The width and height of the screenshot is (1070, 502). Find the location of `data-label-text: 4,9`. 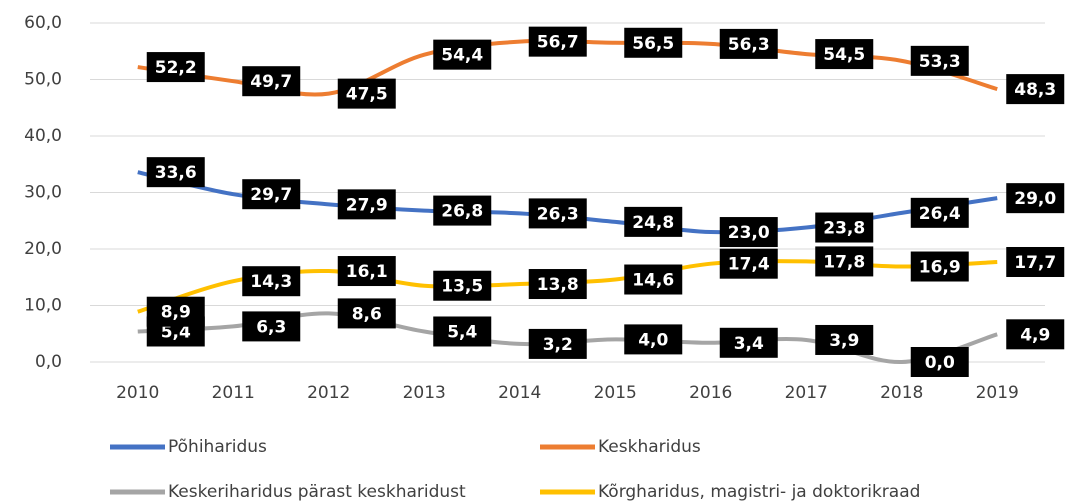

data-label-text: 4,9 is located at coordinates (1035, 335).